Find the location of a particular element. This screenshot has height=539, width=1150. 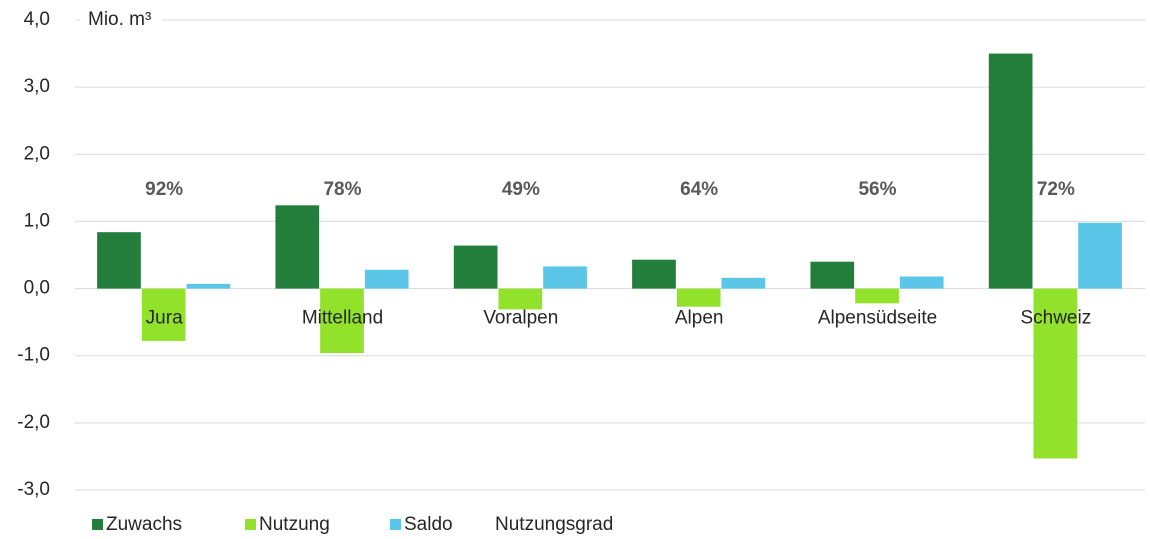

x-tick-label: Schweiz is located at coordinates (1055, 318).